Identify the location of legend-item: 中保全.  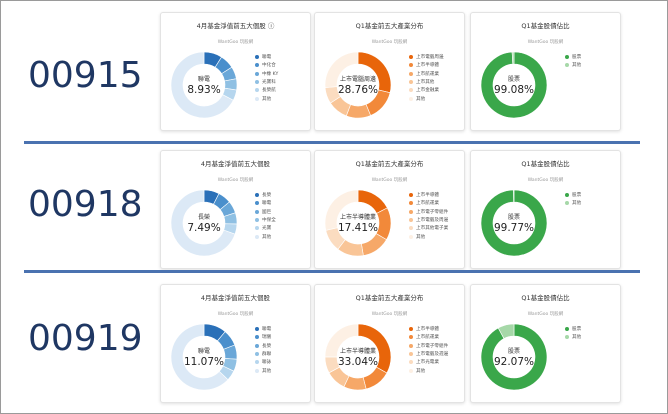
(283, 220).